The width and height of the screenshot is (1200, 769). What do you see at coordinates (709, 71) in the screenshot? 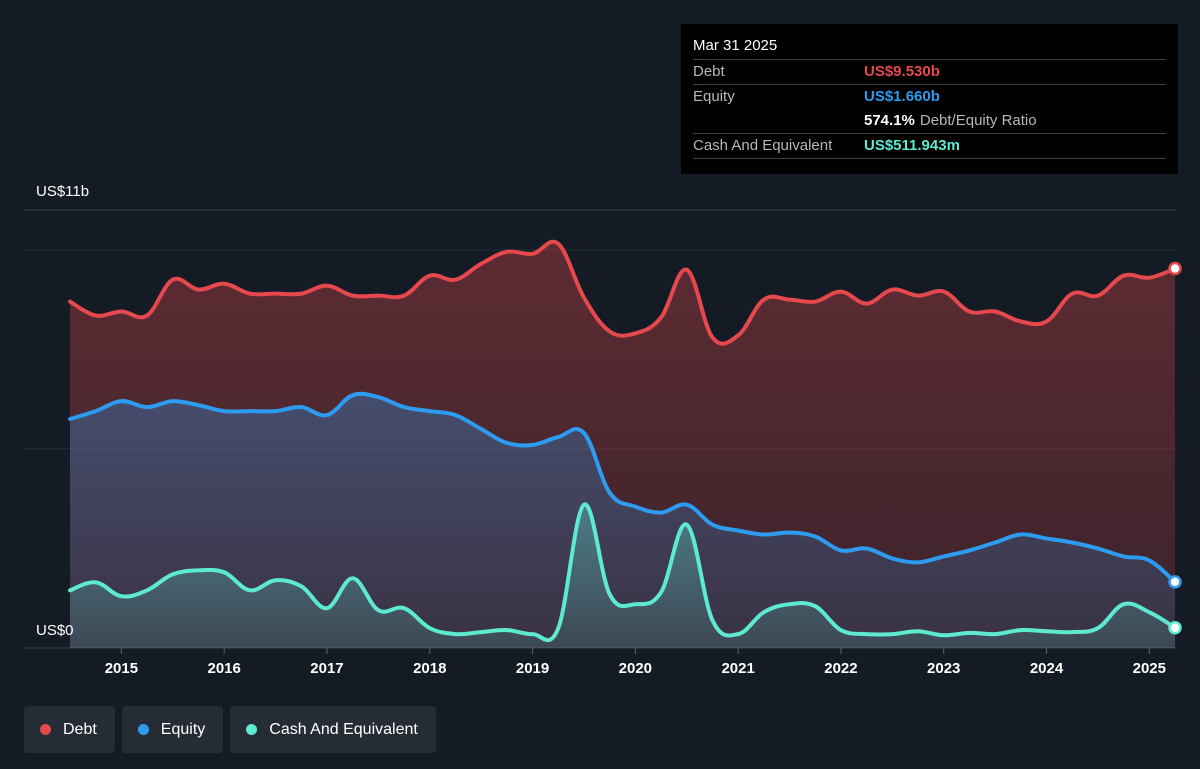
I see `tooltip-debt-label: Debt` at bounding box center [709, 71].